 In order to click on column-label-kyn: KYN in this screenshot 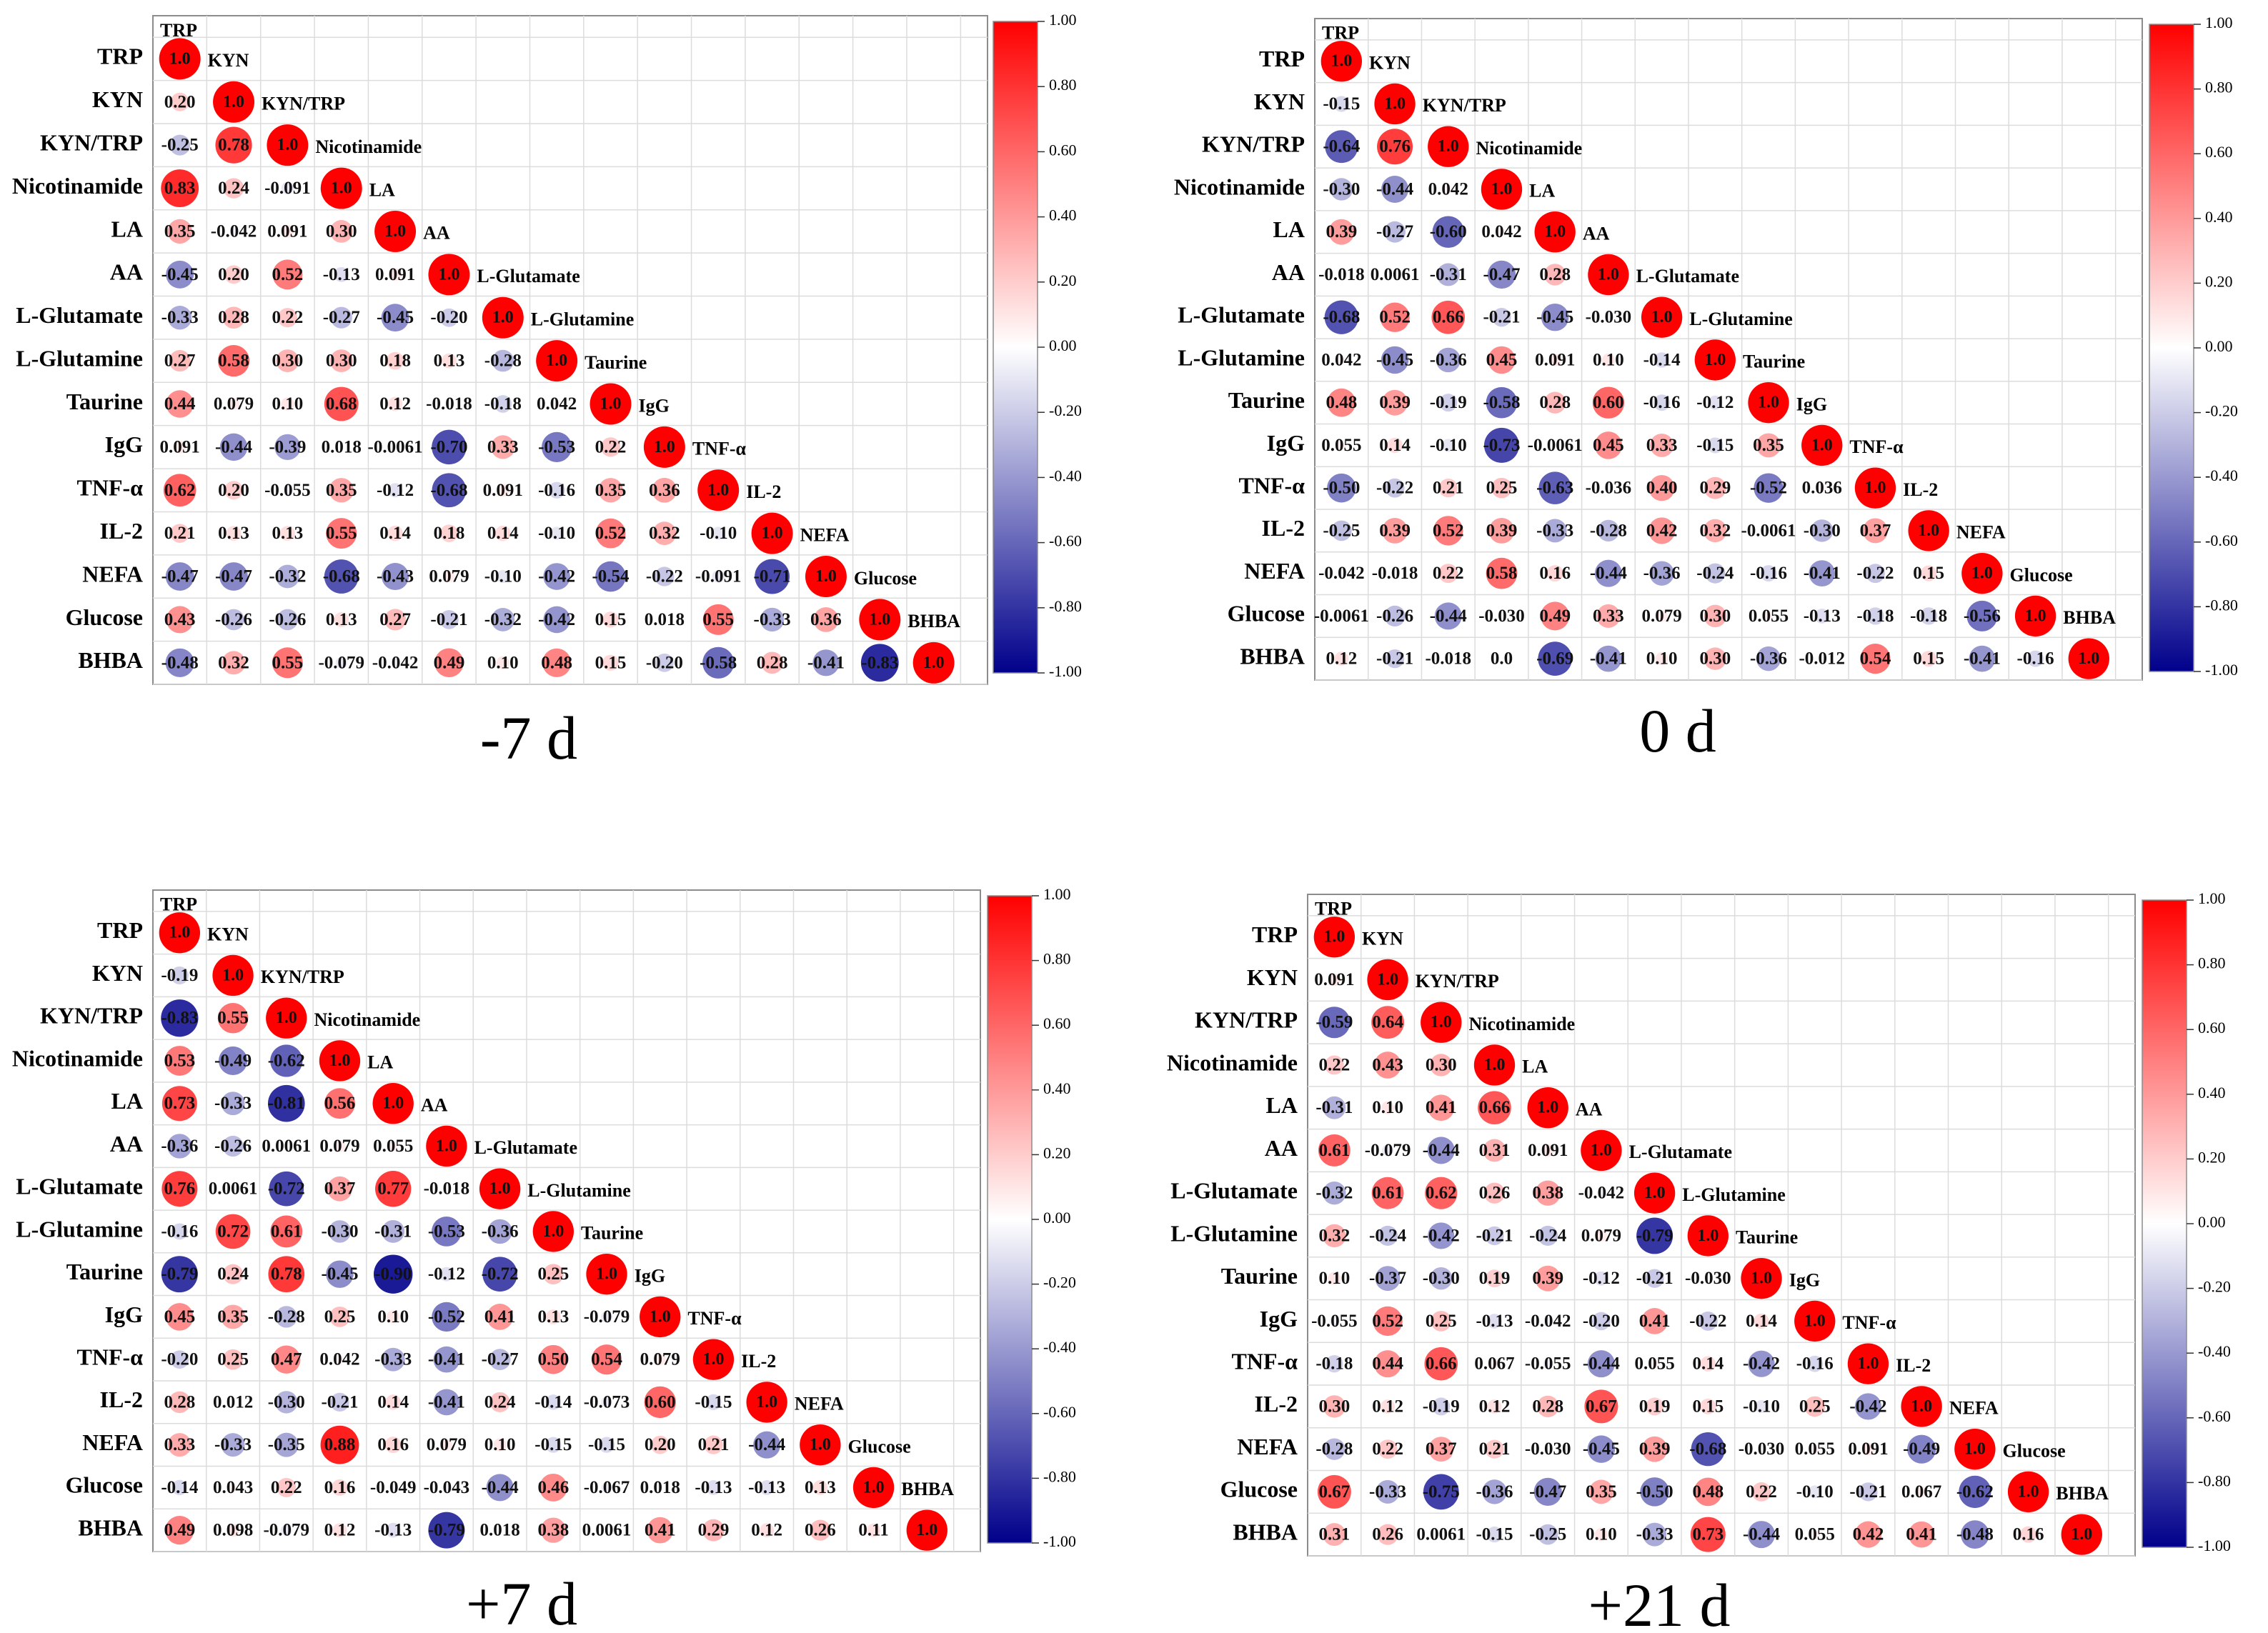, I will do `click(1383, 938)`.